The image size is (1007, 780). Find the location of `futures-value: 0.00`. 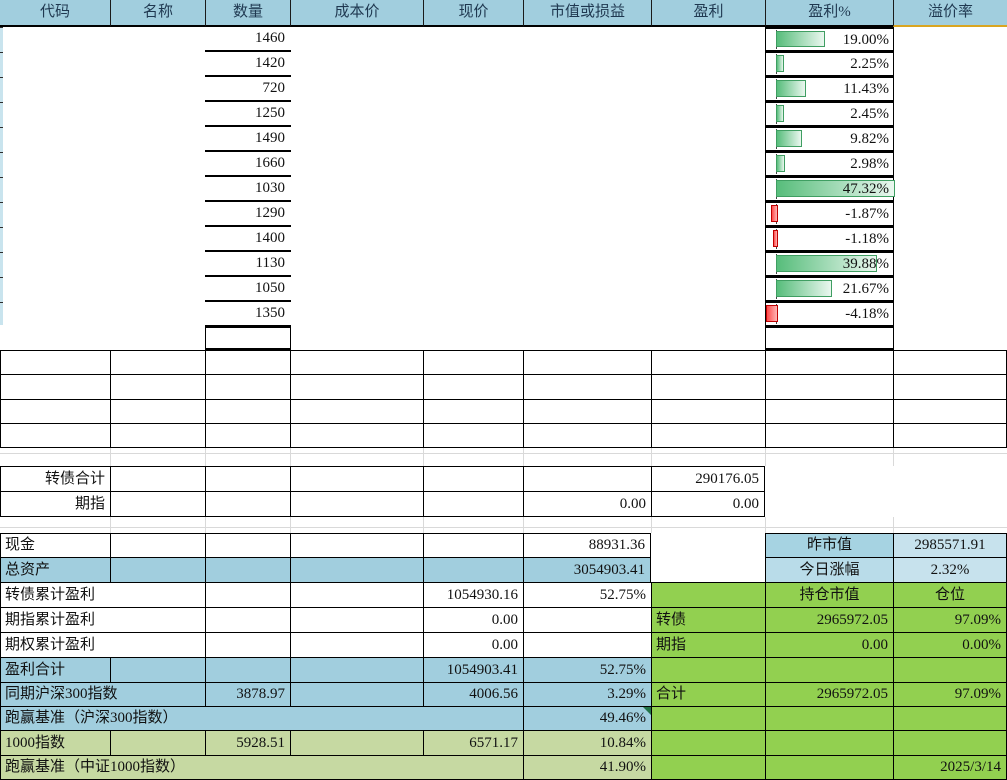

futures-value: 0.00 is located at coordinates (587, 504).